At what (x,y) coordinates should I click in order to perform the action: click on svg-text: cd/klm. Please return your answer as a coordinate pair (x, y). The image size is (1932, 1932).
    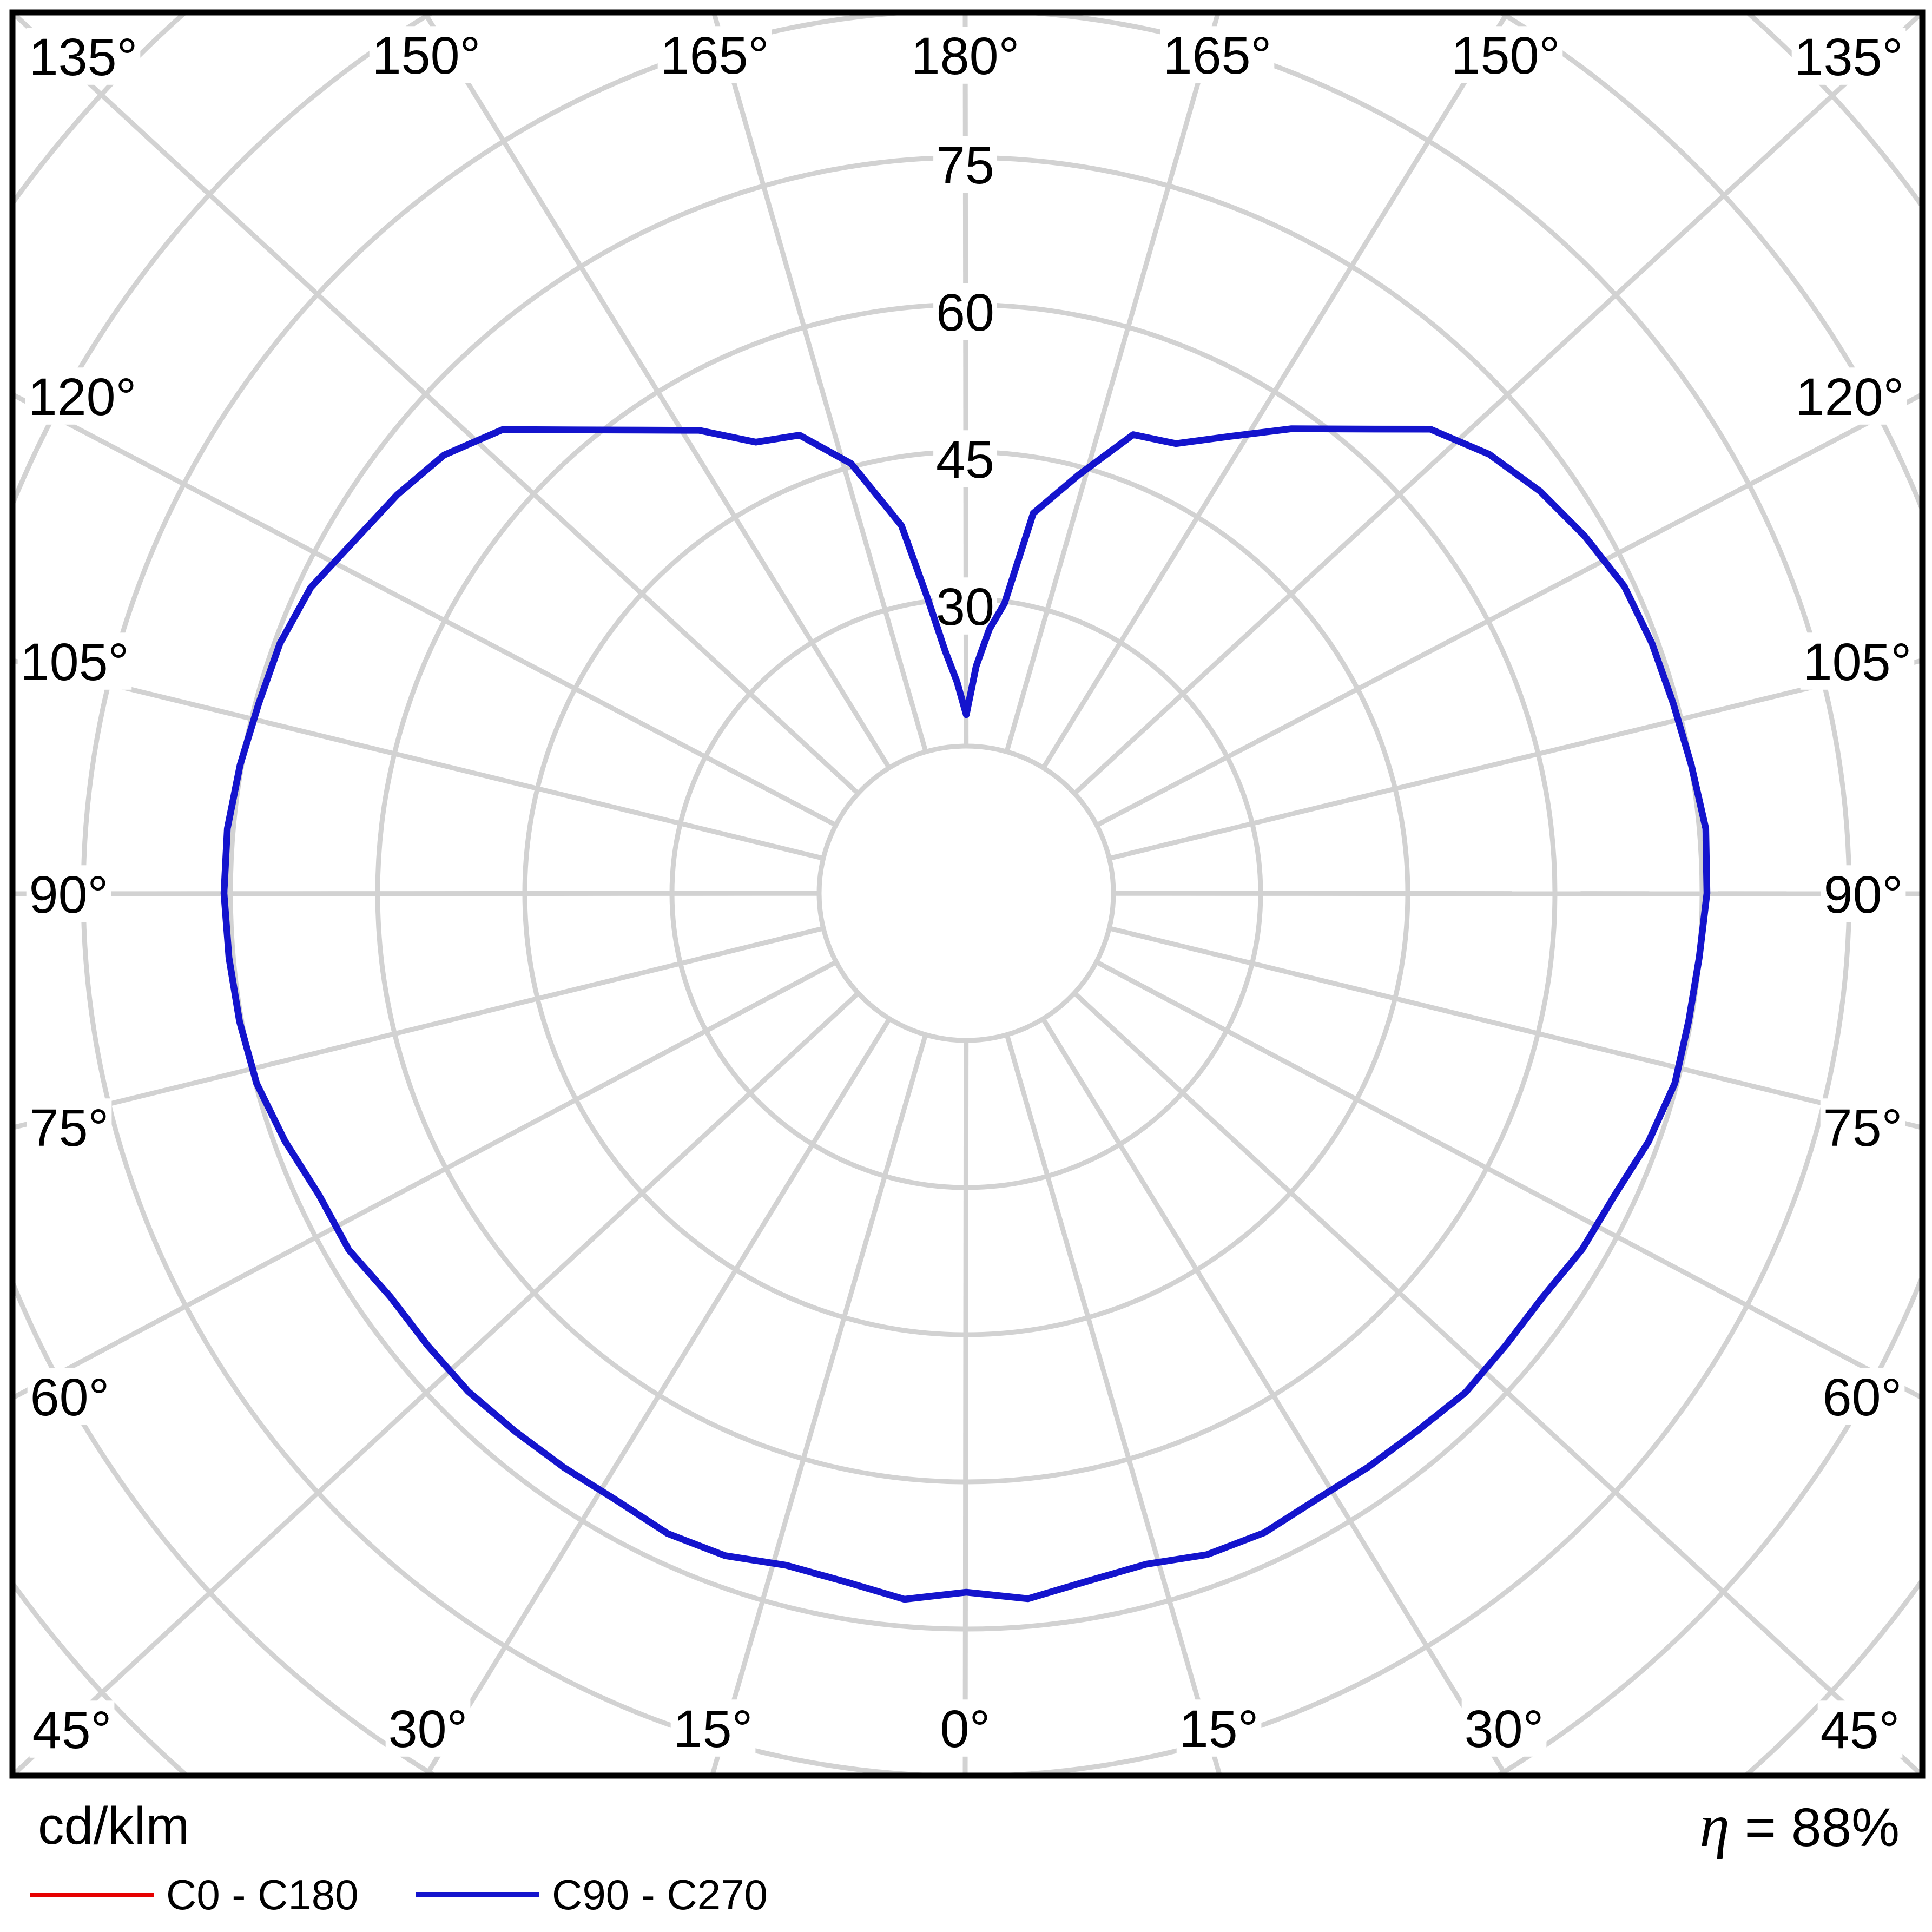
    Looking at the image, I should click on (113, 1825).